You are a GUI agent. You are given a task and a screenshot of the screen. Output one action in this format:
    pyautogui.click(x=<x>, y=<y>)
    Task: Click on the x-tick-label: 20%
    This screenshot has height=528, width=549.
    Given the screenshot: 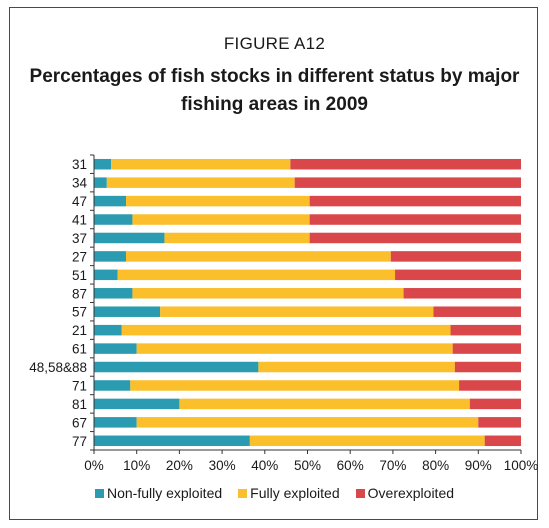 What is the action you would take?
    pyautogui.click(x=179, y=465)
    